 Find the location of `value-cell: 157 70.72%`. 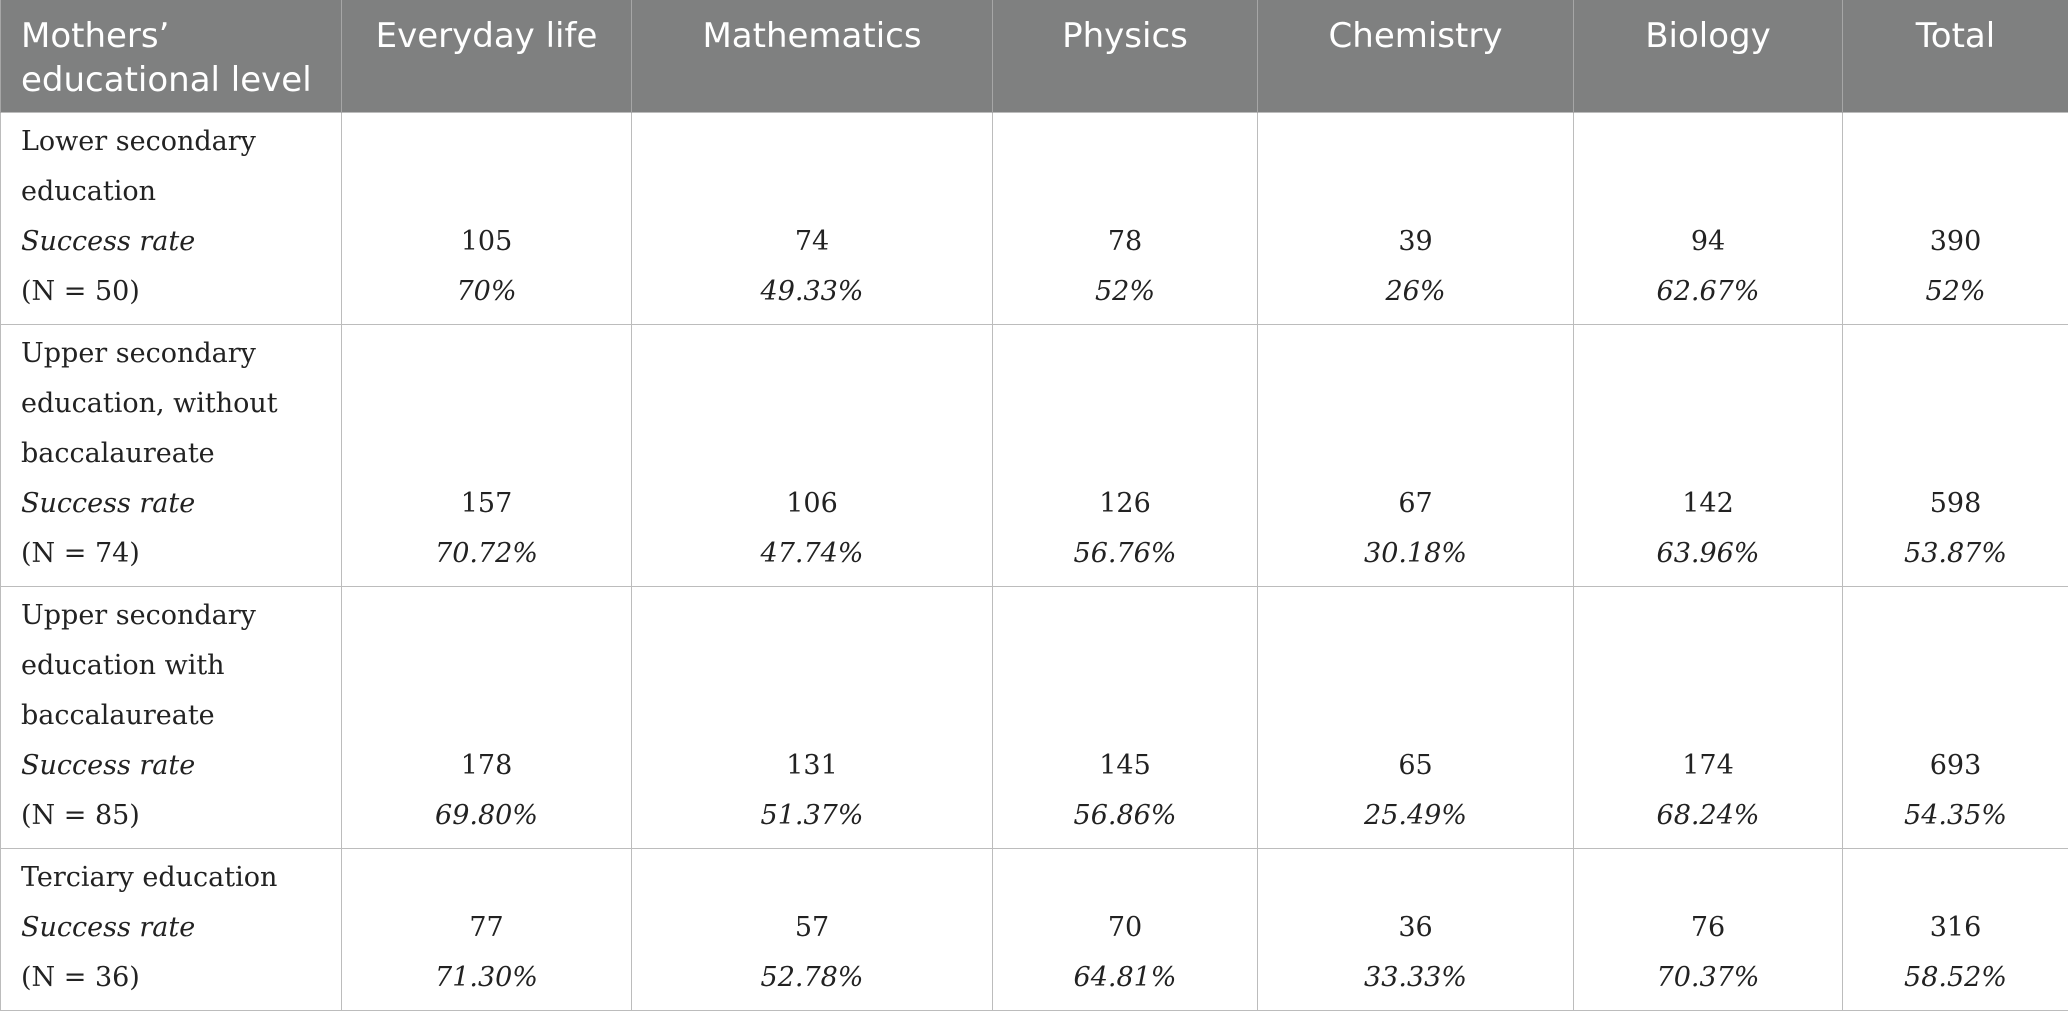

value-cell: 157 70.72% is located at coordinates (486, 455).